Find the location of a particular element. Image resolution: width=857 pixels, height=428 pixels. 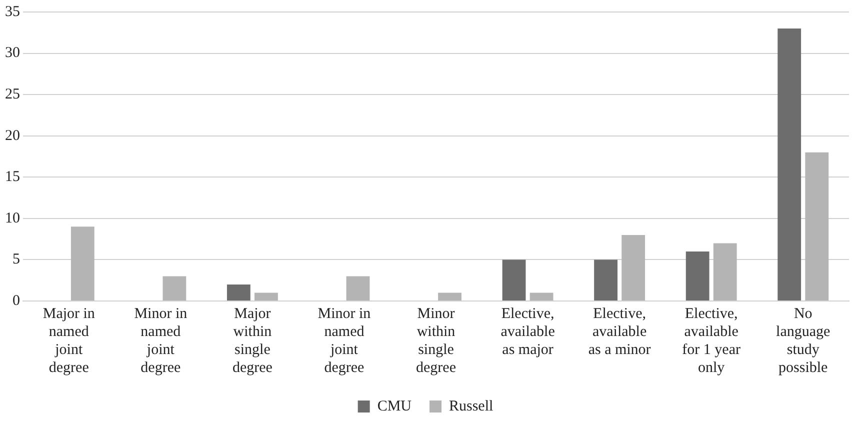

x-tick-label: Minor within single degree is located at coordinates (436, 341).